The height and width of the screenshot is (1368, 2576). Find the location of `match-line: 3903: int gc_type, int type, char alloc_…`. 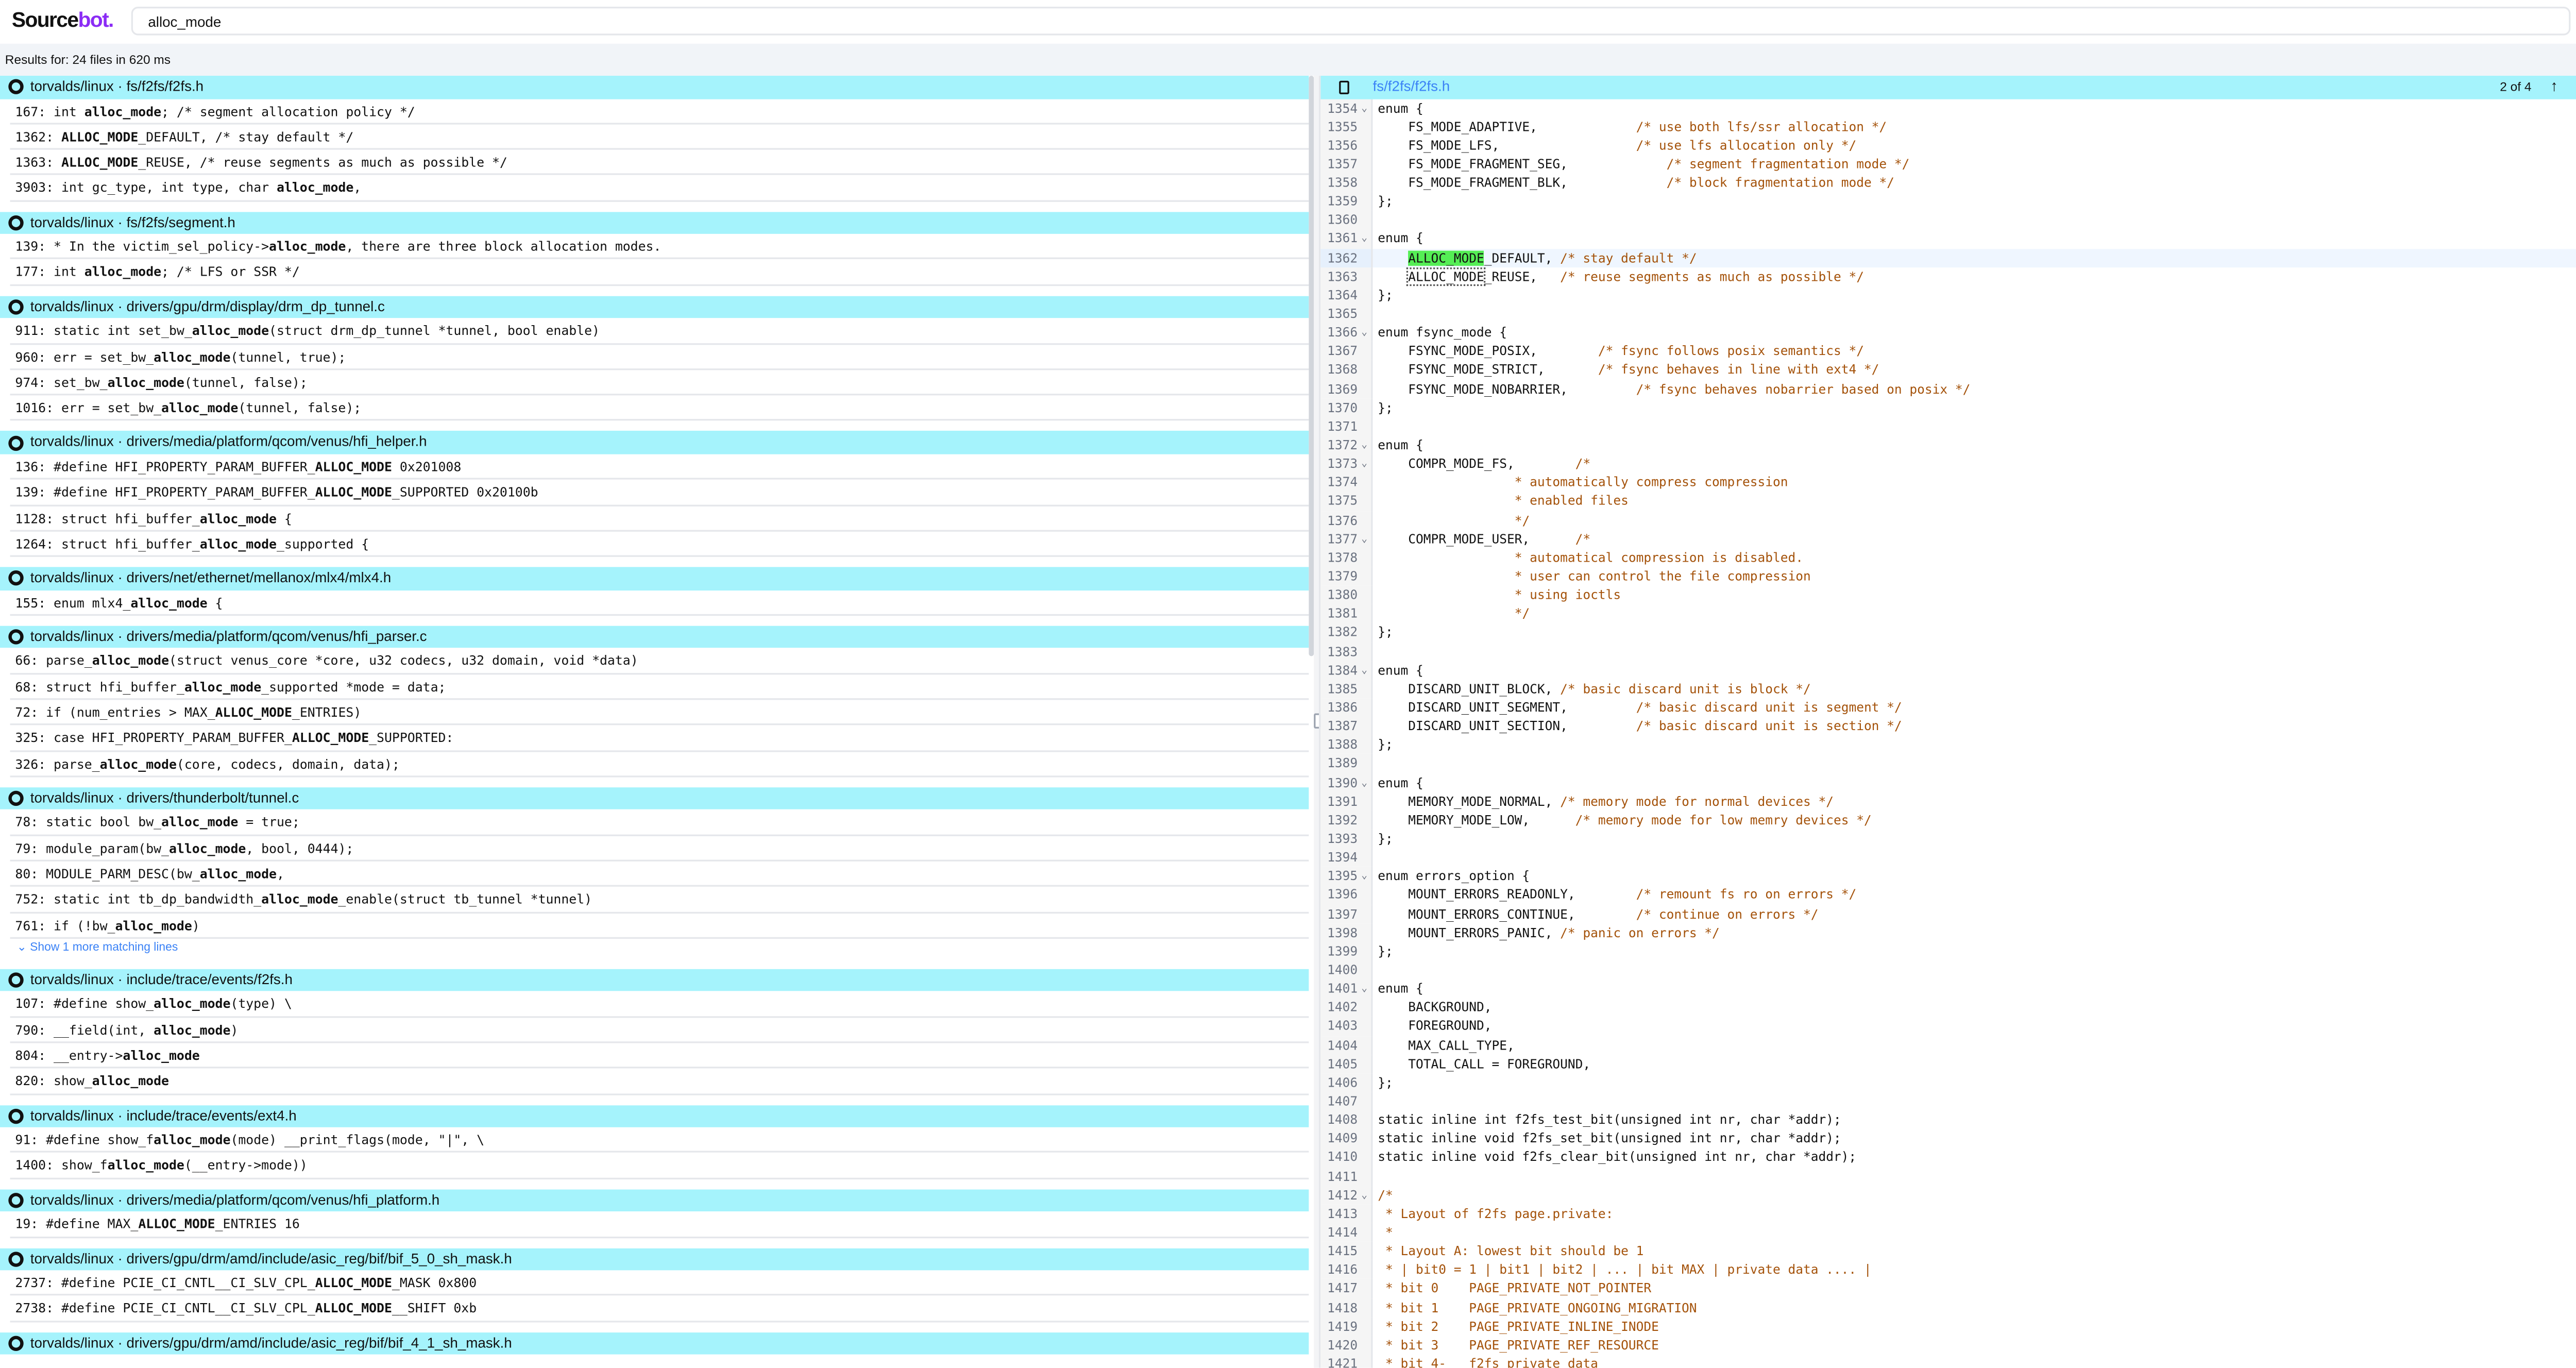

match-line: 3903: int gc_type, int type, char alloc_… is located at coordinates (659, 188).